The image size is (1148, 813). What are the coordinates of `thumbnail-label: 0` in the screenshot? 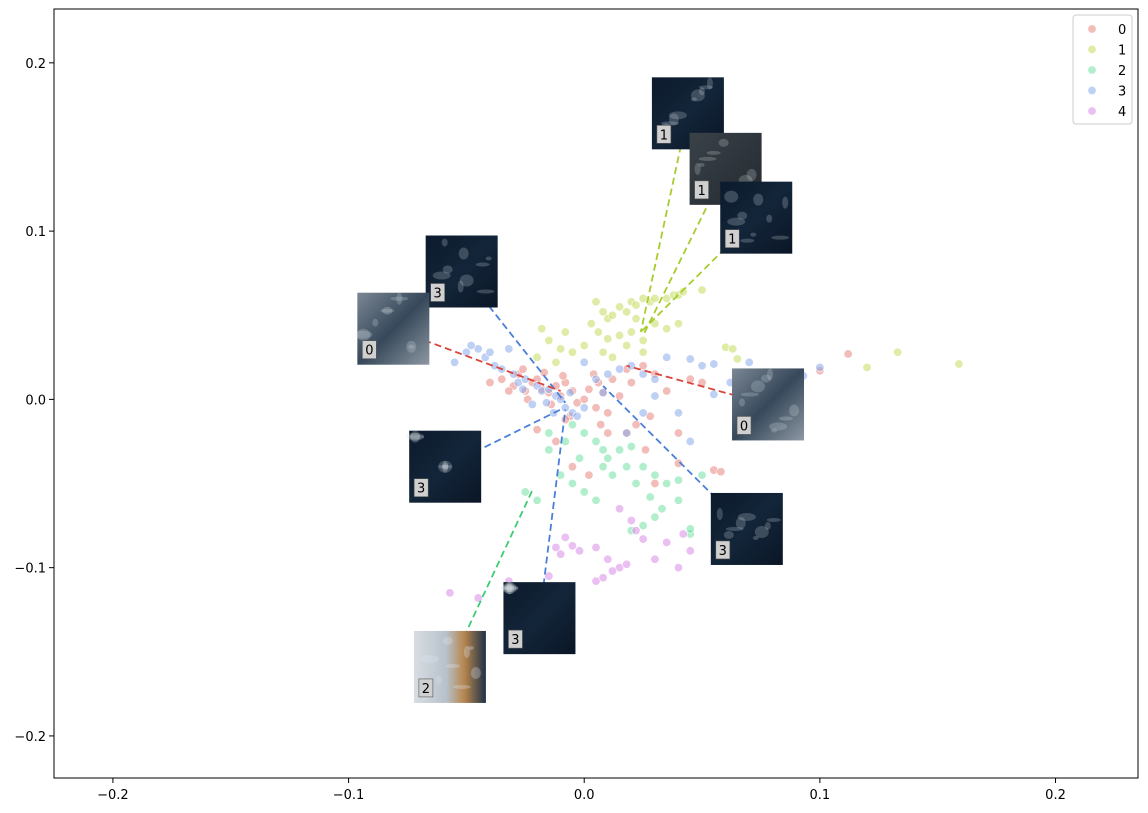 It's located at (369, 351).